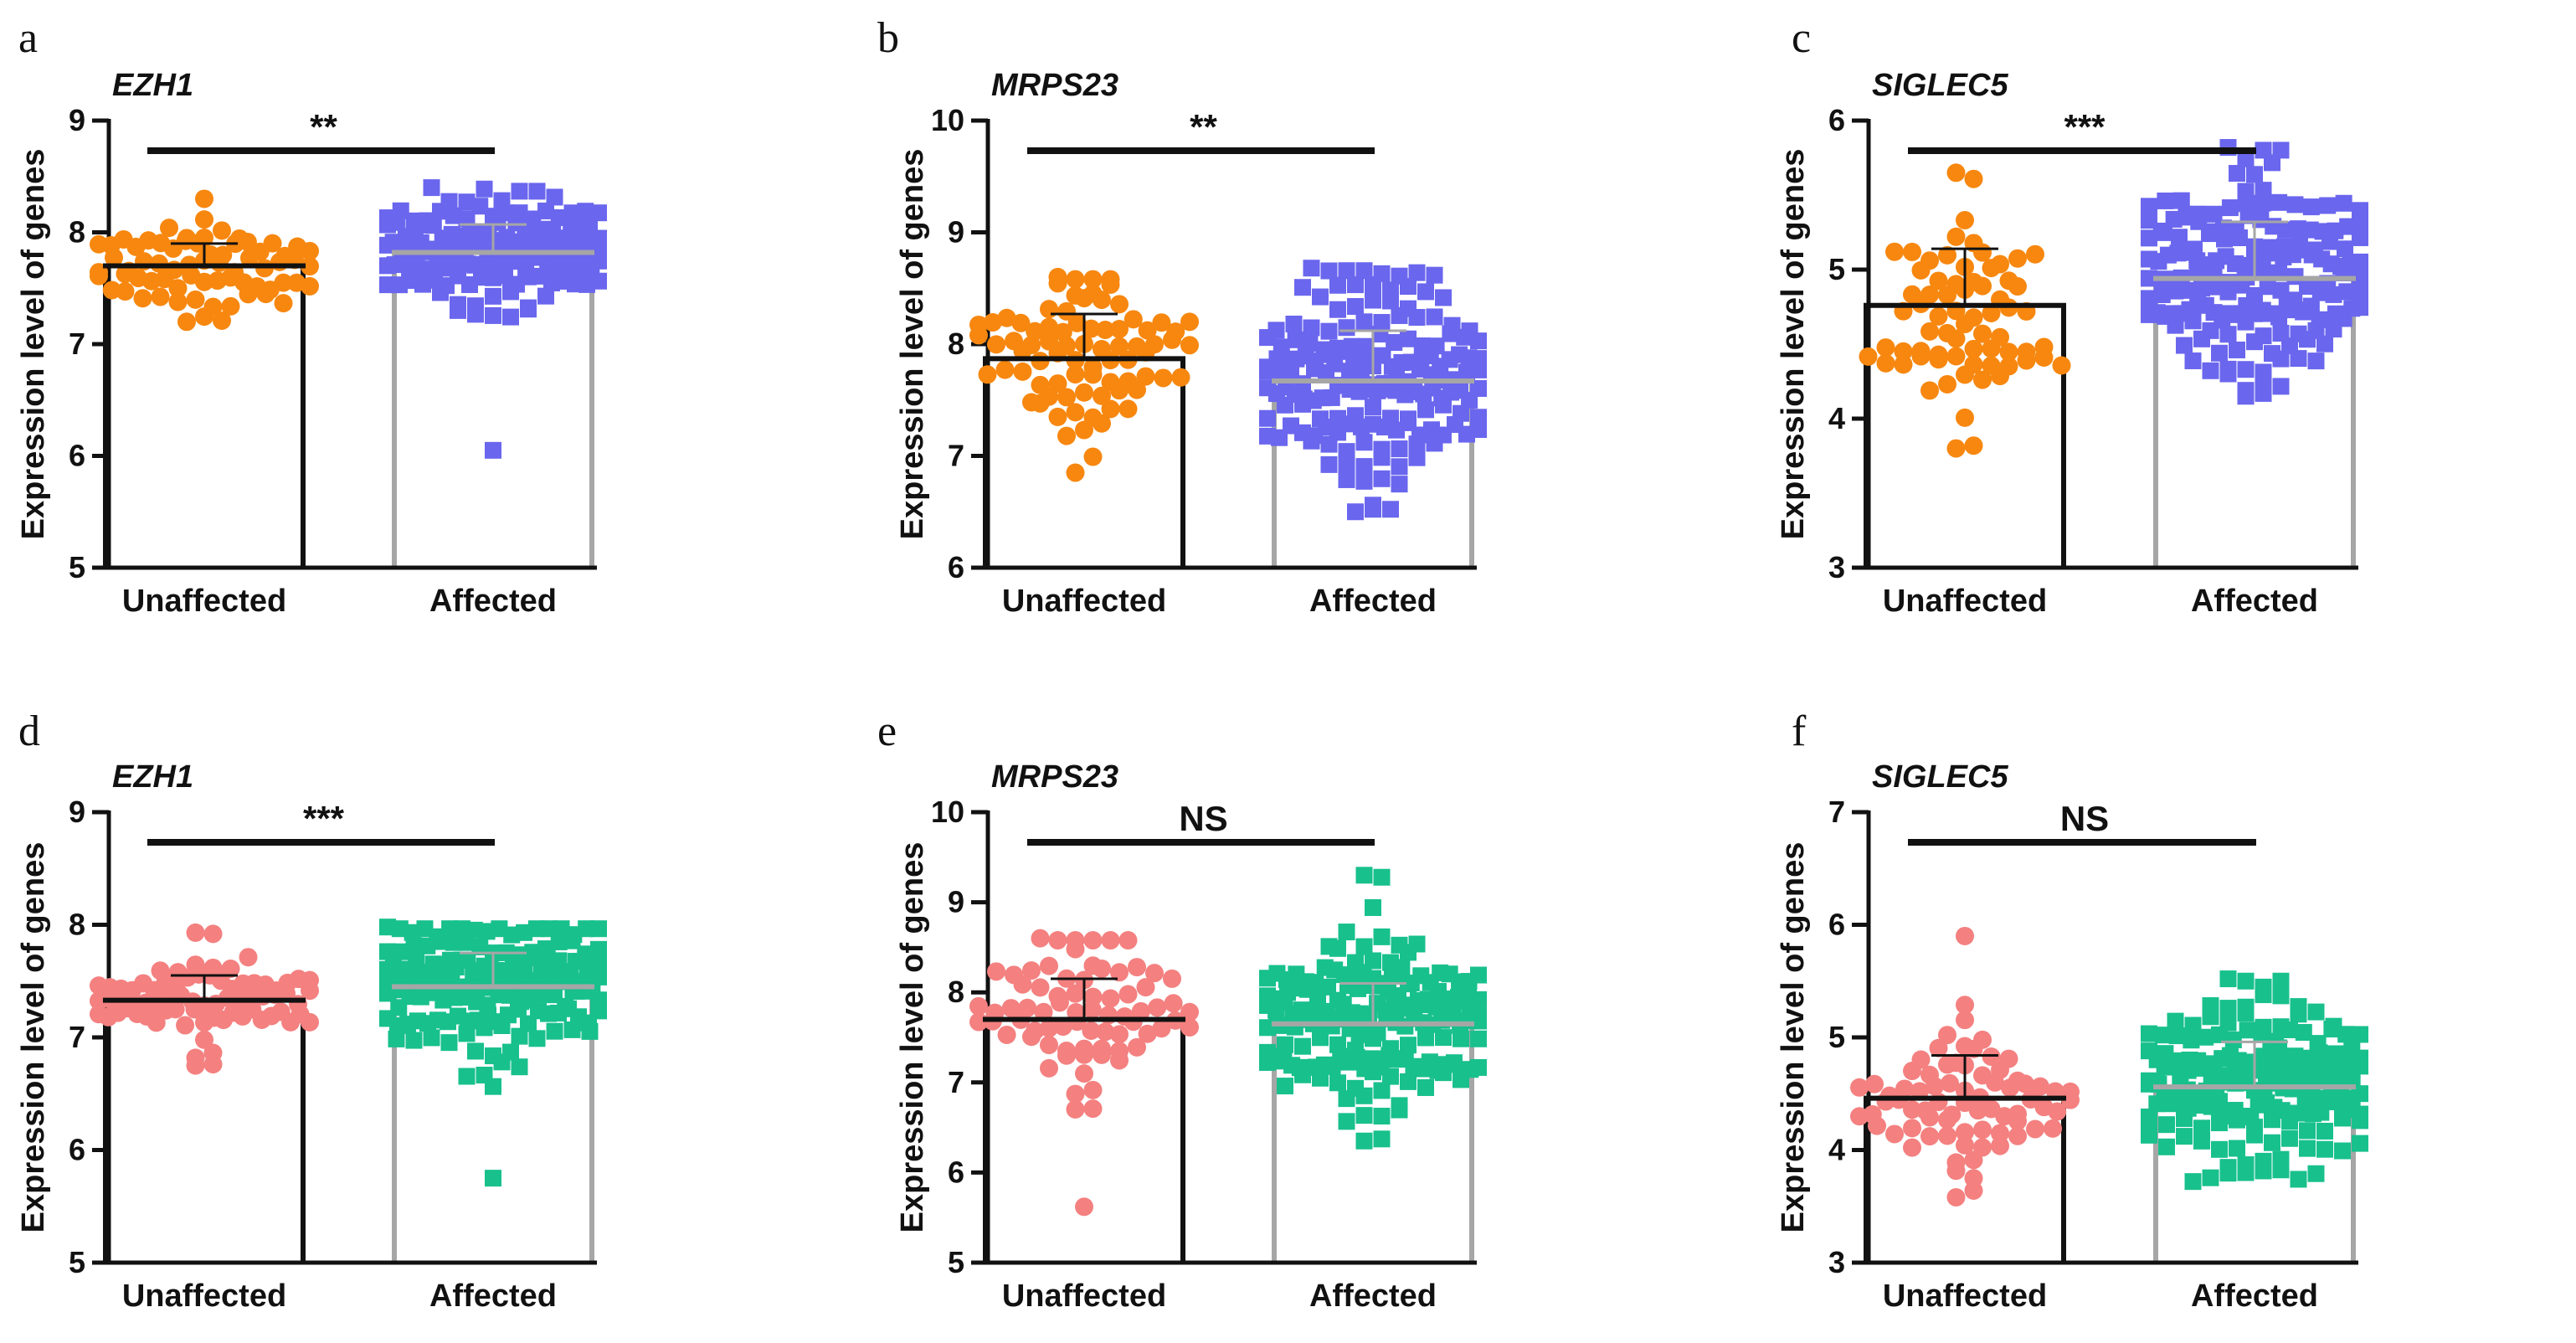 The height and width of the screenshot is (1343, 2576). Describe the element at coordinates (1837, 418) in the screenshot. I see `y-tick-label: 4` at that location.